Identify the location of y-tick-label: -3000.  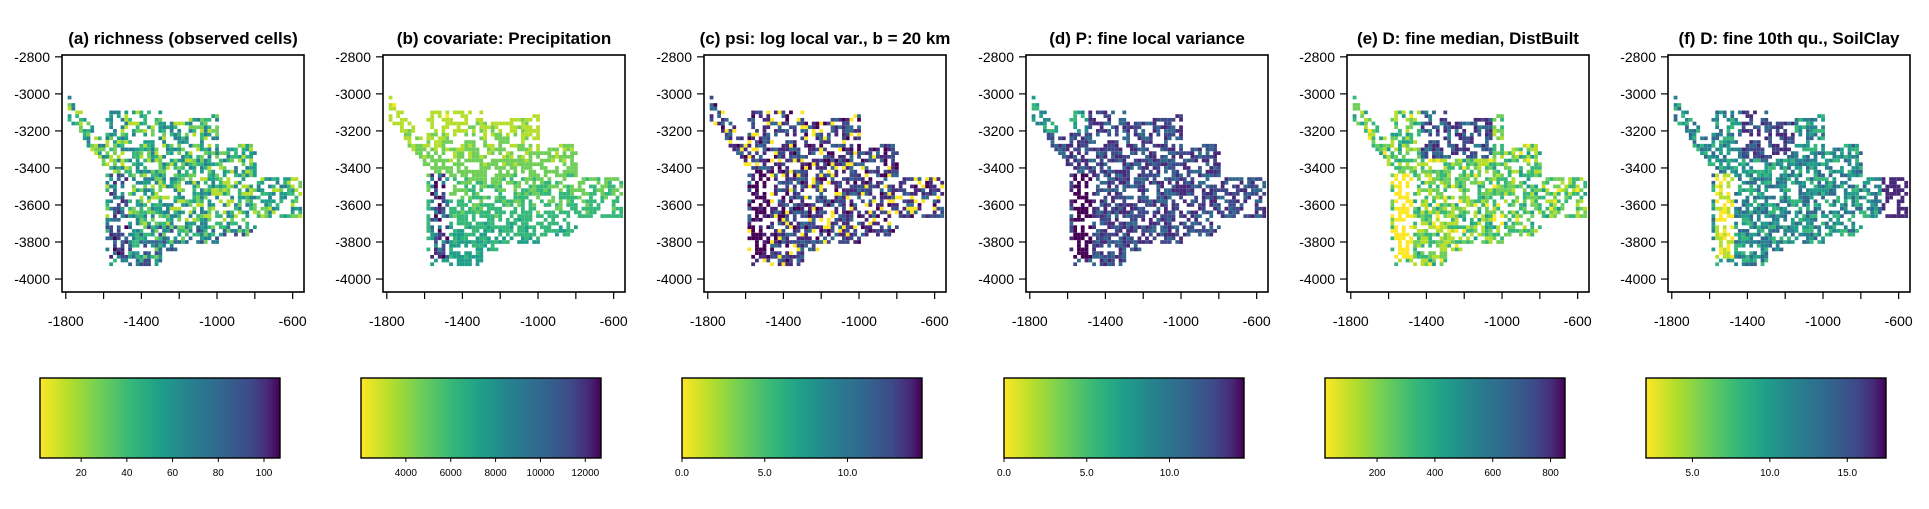
(32, 94).